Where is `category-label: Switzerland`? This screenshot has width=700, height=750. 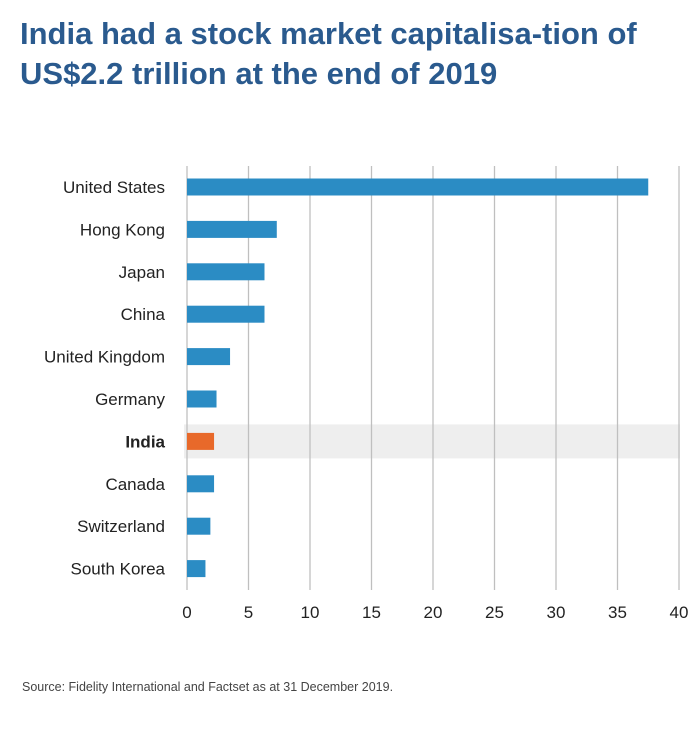
category-label: Switzerland is located at coordinates (121, 526).